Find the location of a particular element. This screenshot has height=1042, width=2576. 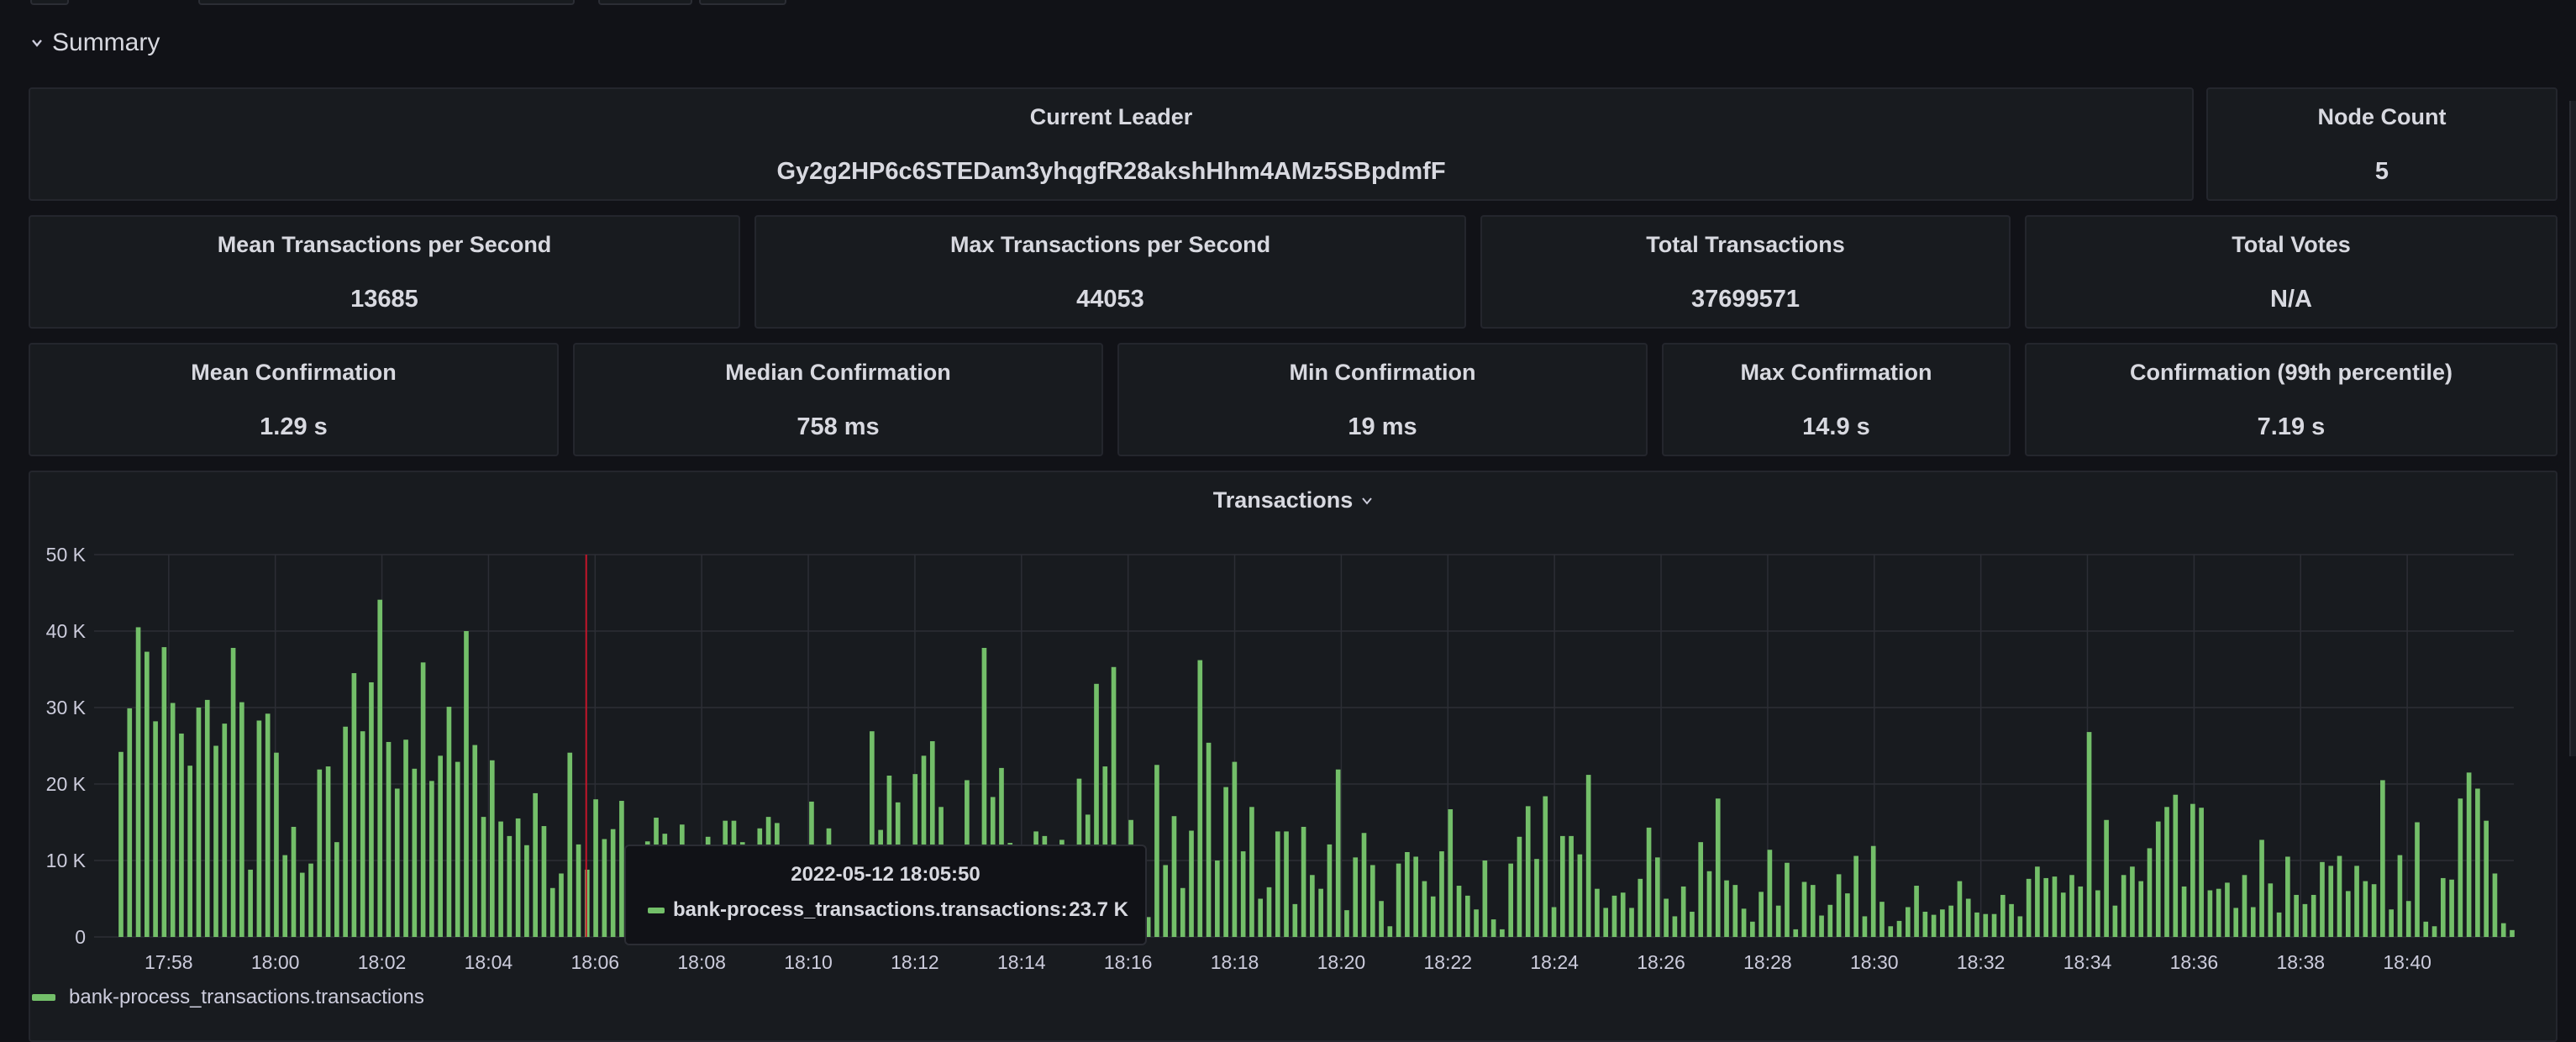

x-tick-label: 18:32 is located at coordinates (1981, 962).